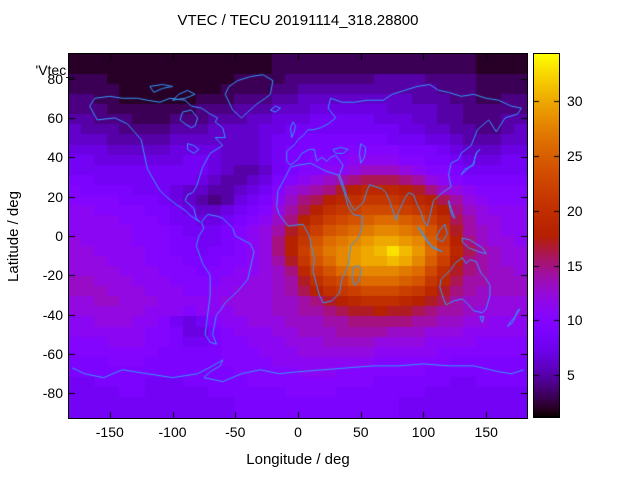 The height and width of the screenshot is (480, 640). Describe the element at coordinates (52, 275) in the screenshot. I see `y-tick-label: -20` at that location.